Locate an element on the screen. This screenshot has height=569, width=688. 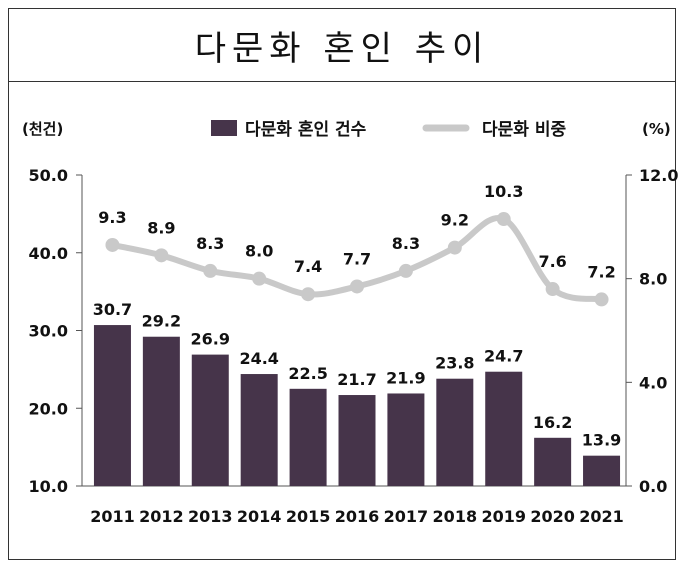
right-axis-unit: (%) is located at coordinates (656, 129).